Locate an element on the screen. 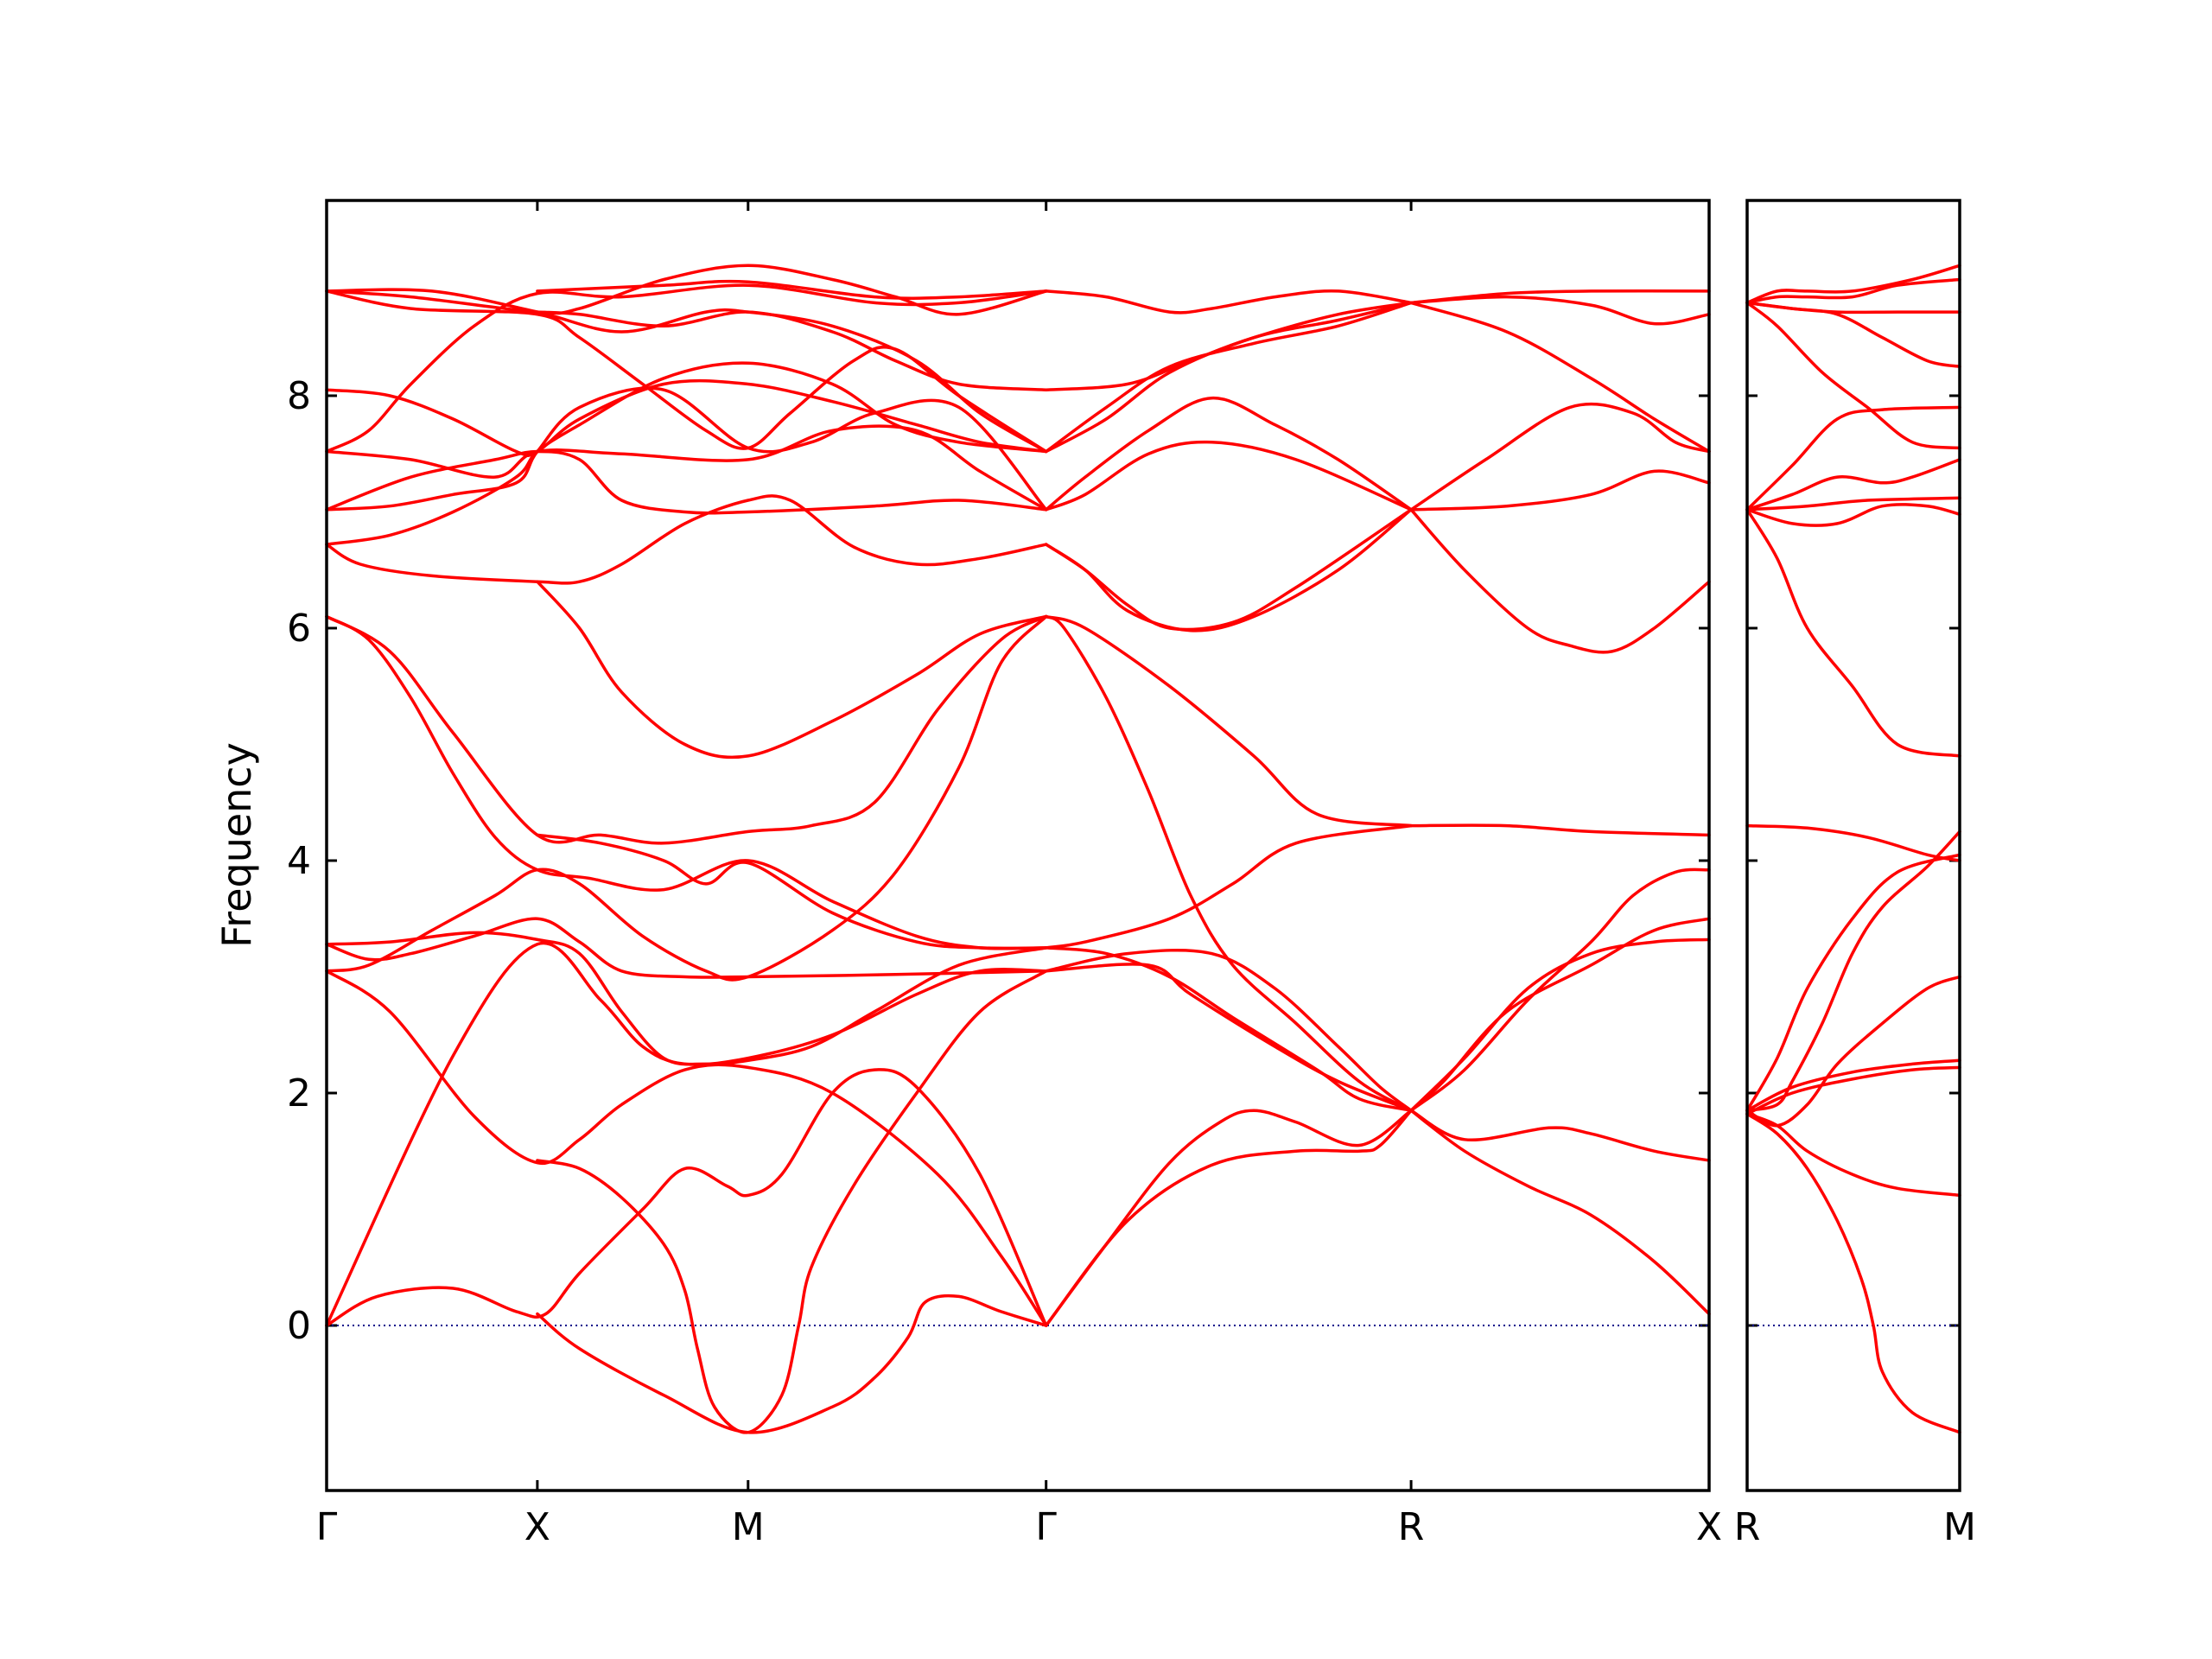  y-axis-title: Frequency is located at coordinates (236, 845).